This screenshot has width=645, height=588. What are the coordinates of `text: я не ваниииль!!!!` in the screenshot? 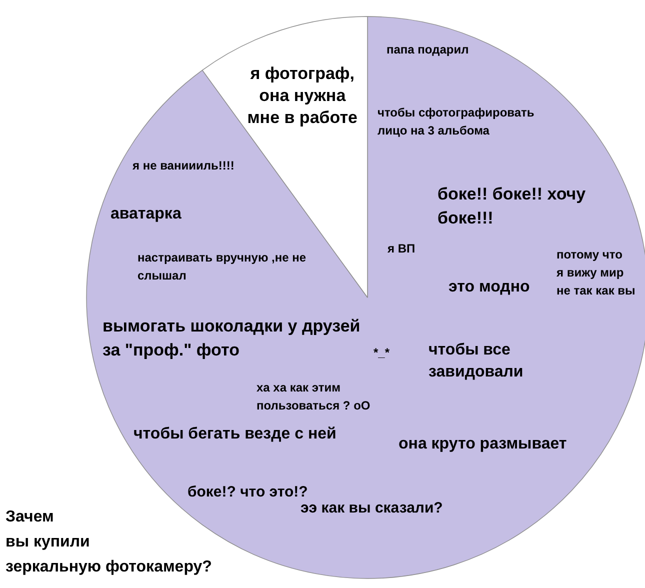 It's located at (183, 165).